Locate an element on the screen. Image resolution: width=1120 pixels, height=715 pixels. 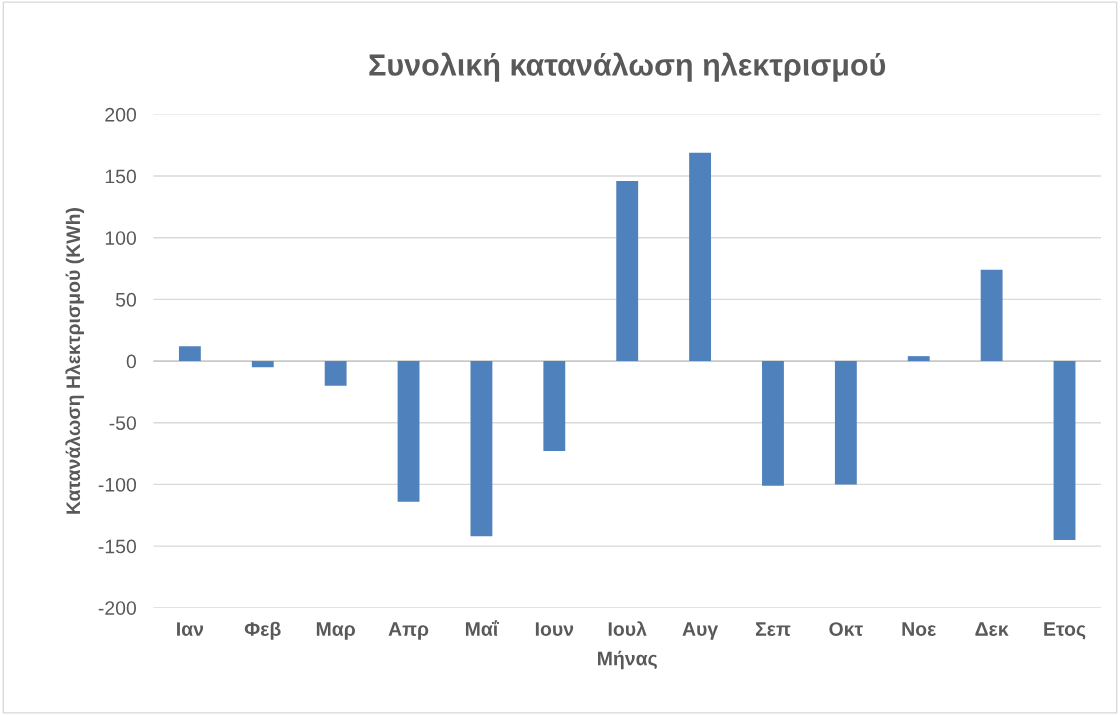
x-tick-label: Αυγ is located at coordinates (700, 631).